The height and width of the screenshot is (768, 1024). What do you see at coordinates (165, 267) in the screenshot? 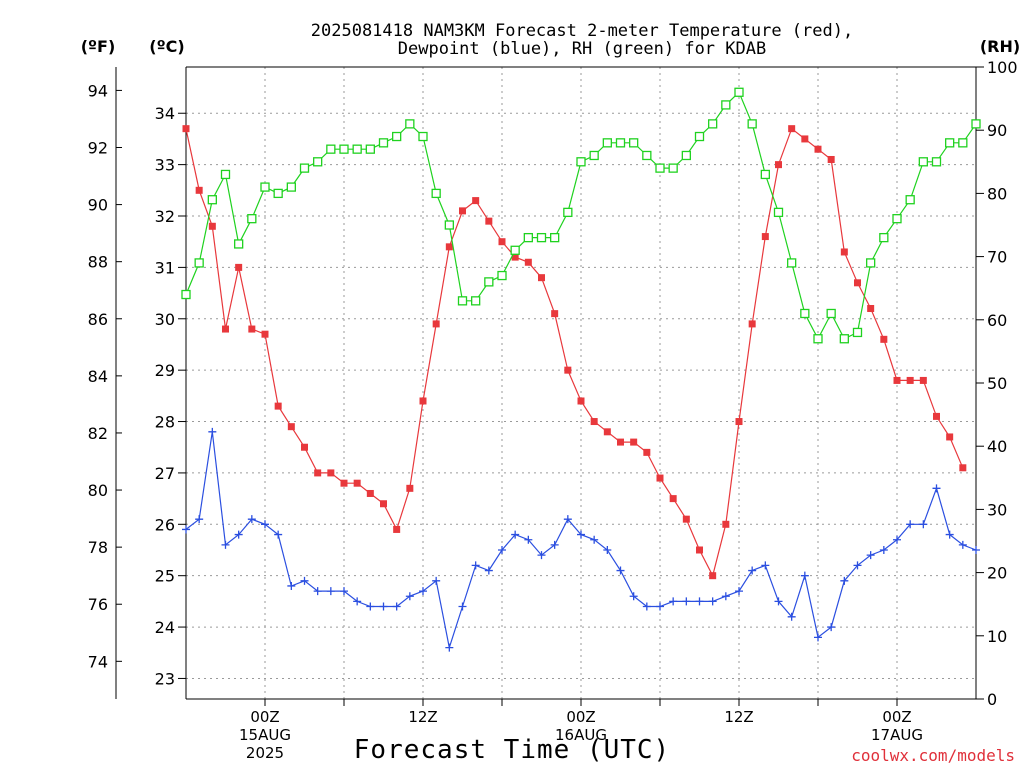
I see `celsius-tick-label: 31` at bounding box center [165, 267].